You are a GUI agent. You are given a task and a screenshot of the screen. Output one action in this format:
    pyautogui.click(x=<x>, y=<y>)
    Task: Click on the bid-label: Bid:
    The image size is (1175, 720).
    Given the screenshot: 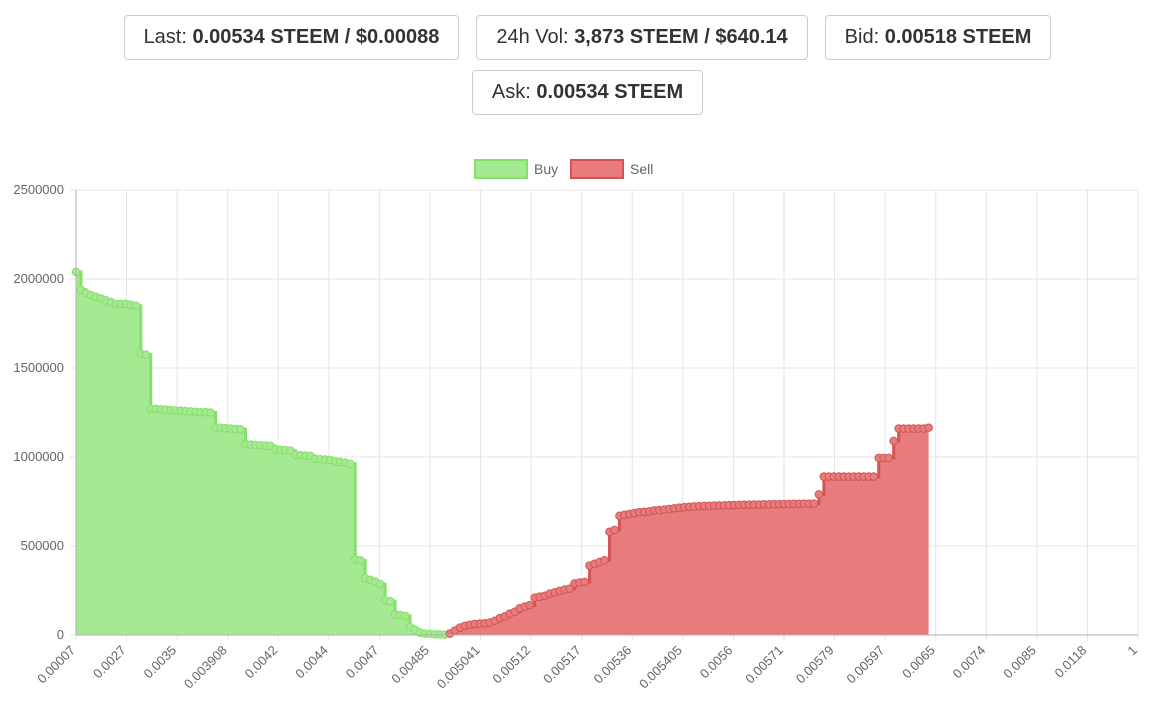 What is the action you would take?
    pyautogui.click(x=862, y=37)
    